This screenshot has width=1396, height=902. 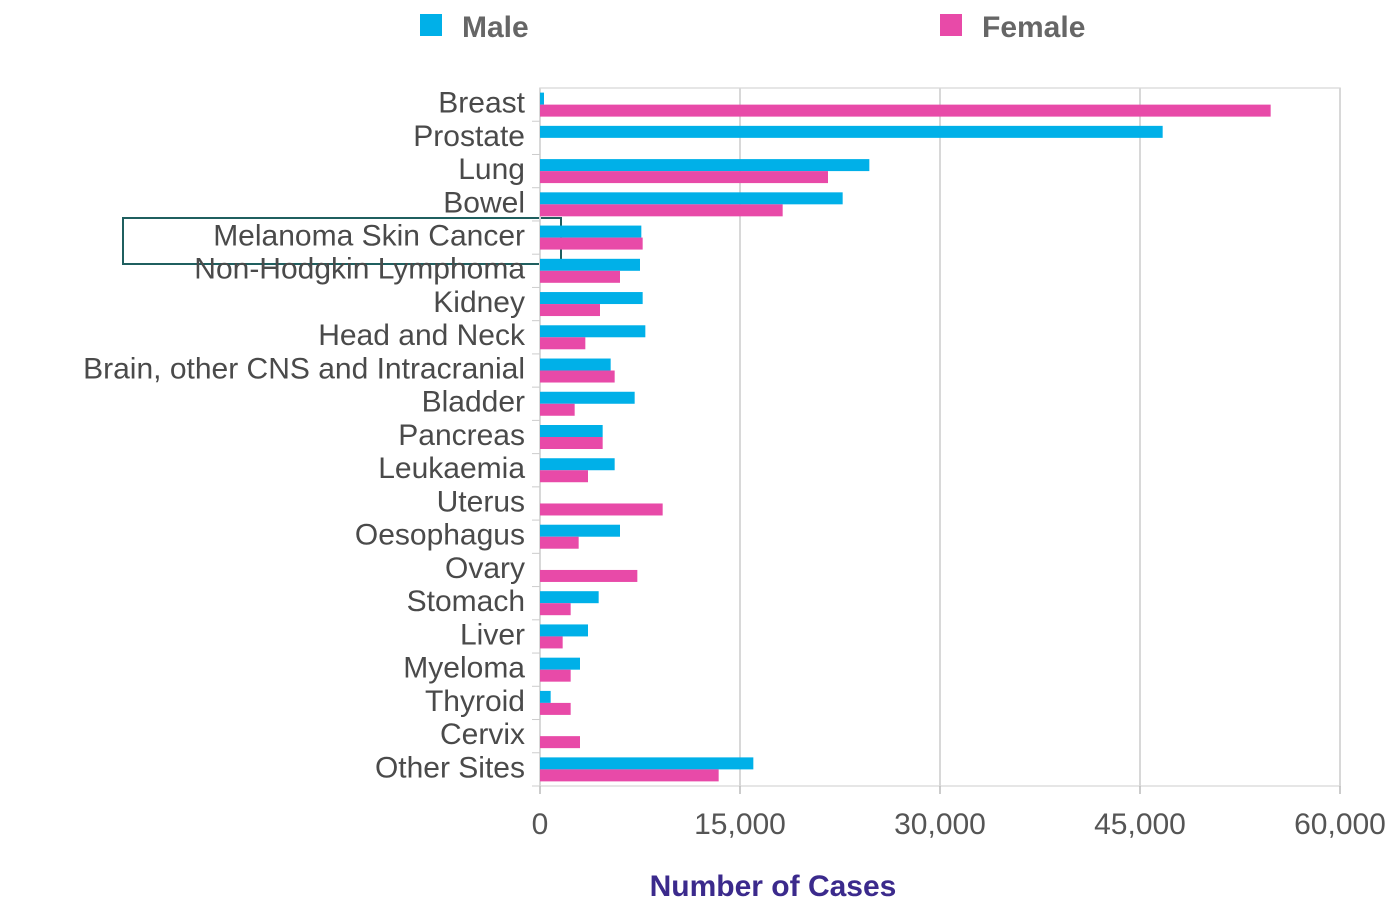 What do you see at coordinates (469, 136) in the screenshot?
I see `y-tick-label: Prostate` at bounding box center [469, 136].